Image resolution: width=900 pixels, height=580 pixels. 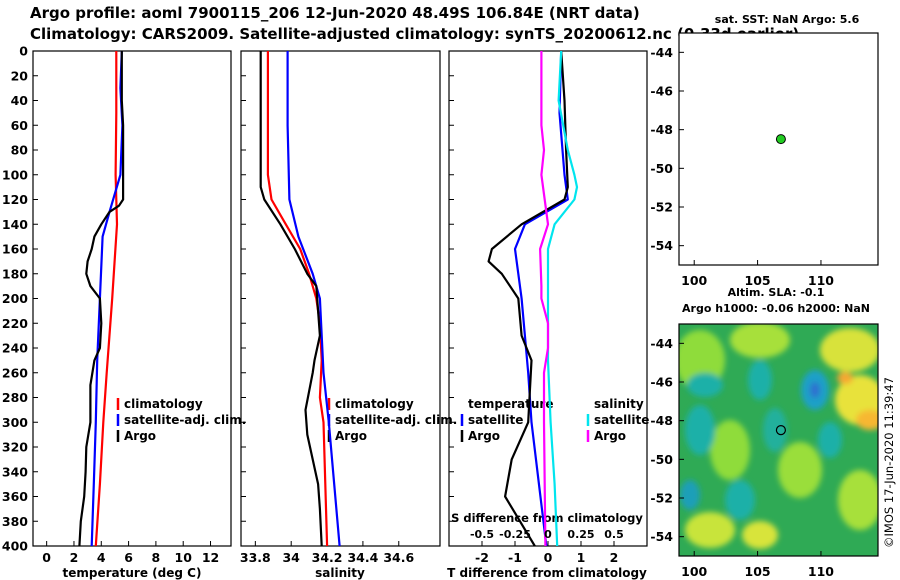 I want to click on position-map-ytick-label: -48, so click(x=661, y=129).